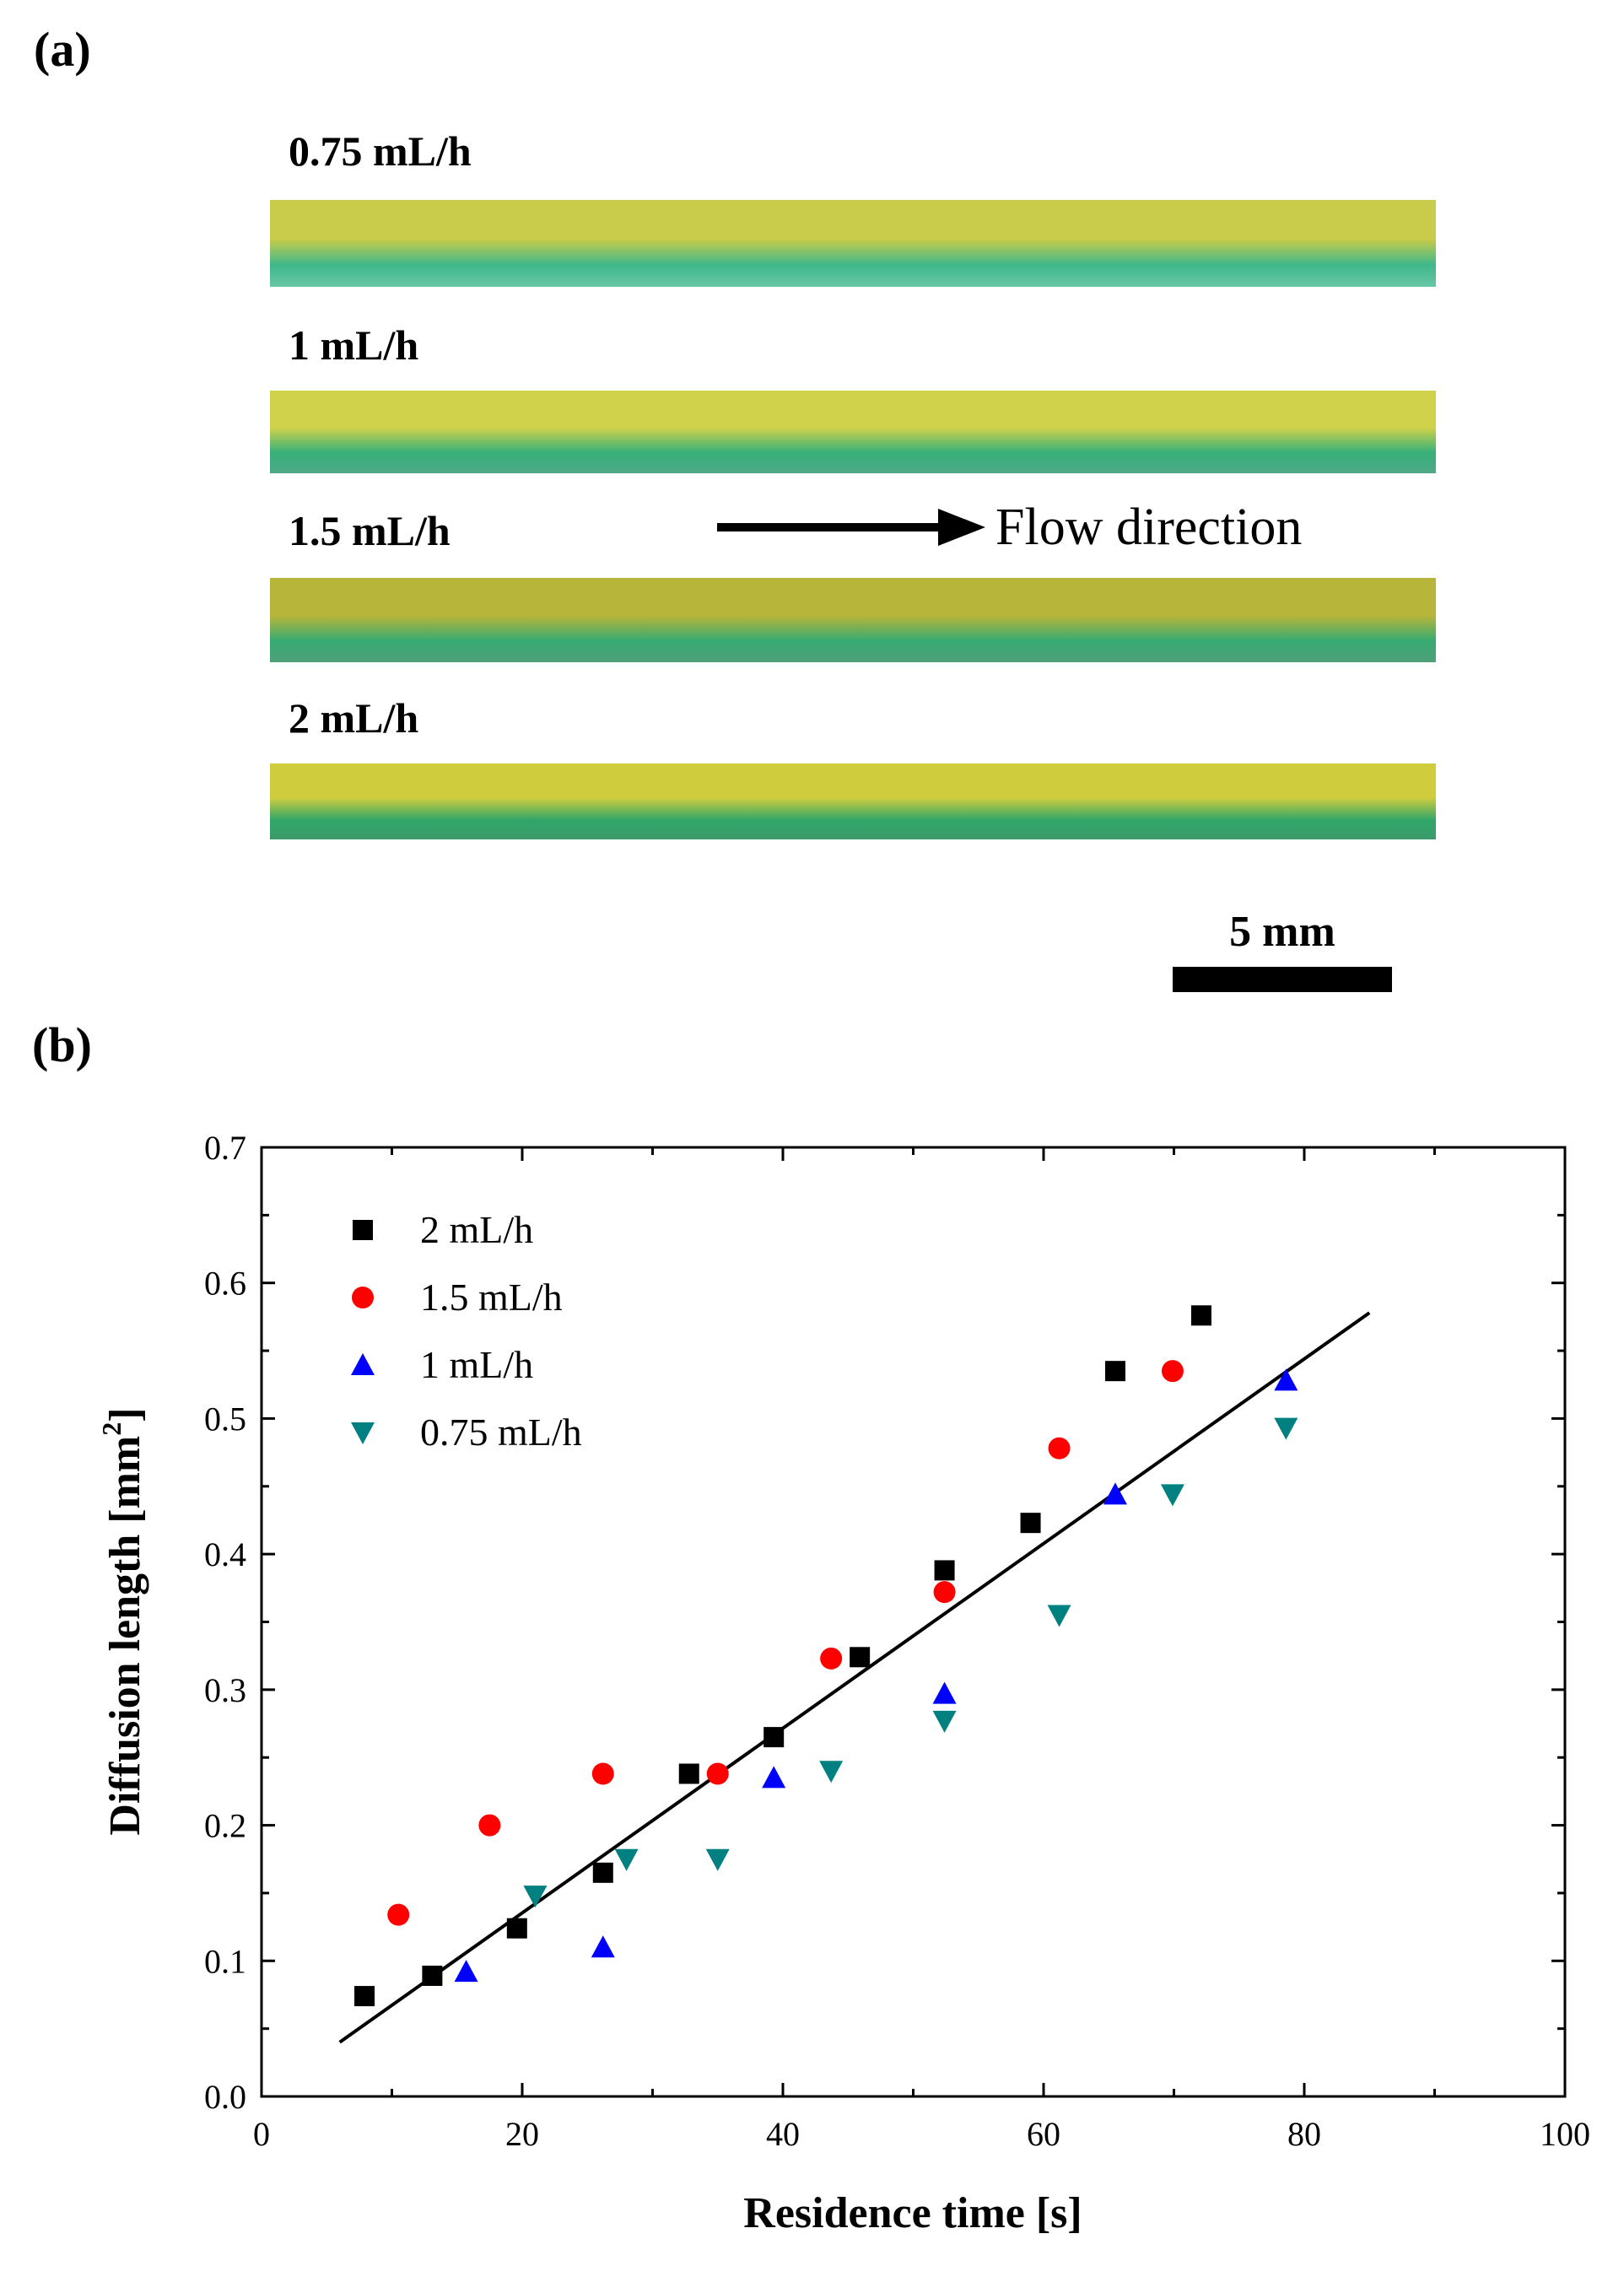 This screenshot has width=1624, height=2293. What do you see at coordinates (1565, 2134) in the screenshot?
I see `x-tick-label: 100` at bounding box center [1565, 2134].